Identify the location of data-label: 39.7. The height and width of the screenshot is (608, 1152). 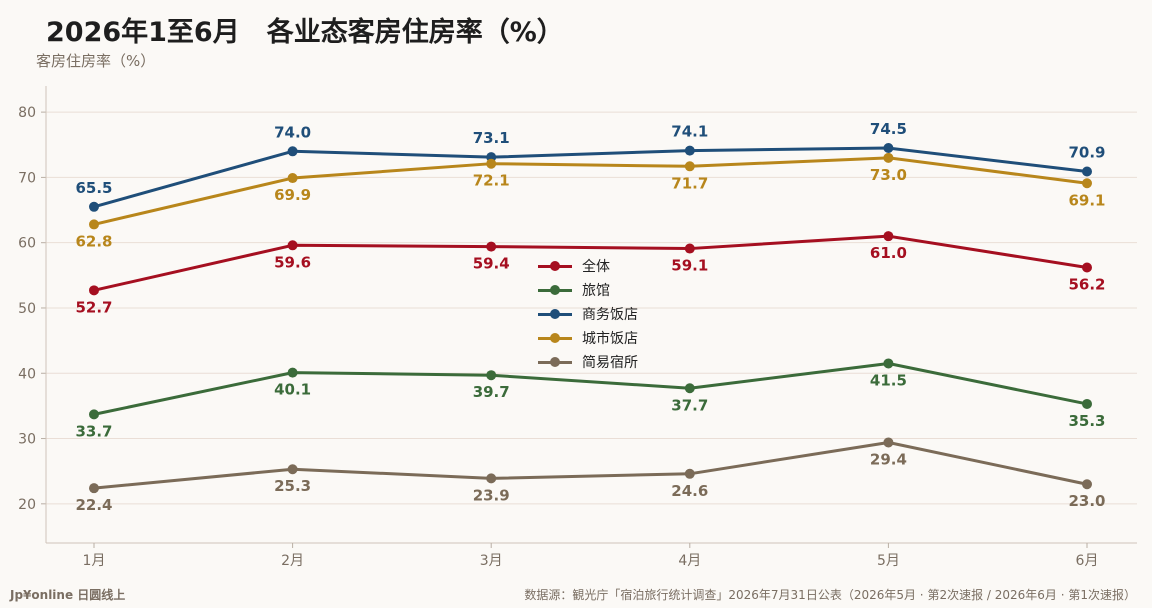
(491, 392).